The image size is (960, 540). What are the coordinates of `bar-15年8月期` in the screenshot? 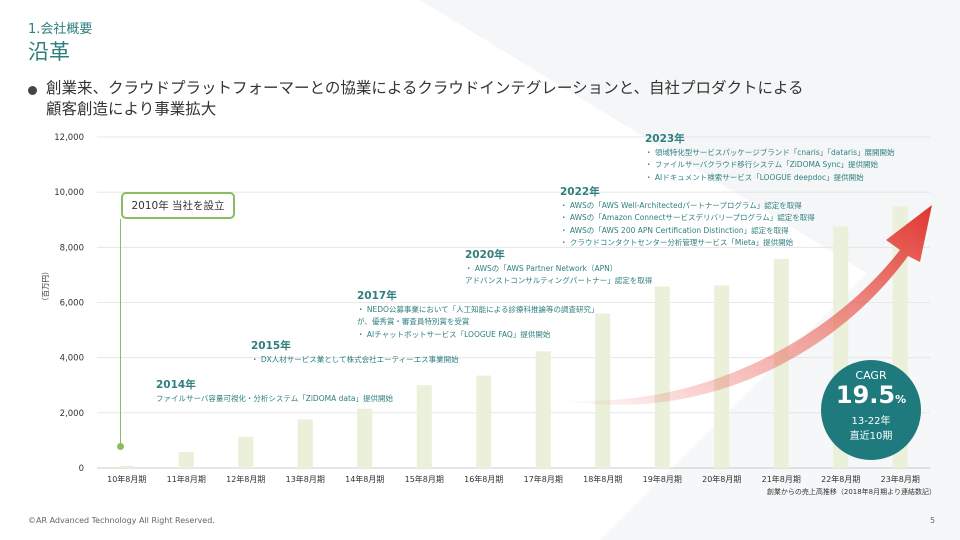 It's located at (424, 426).